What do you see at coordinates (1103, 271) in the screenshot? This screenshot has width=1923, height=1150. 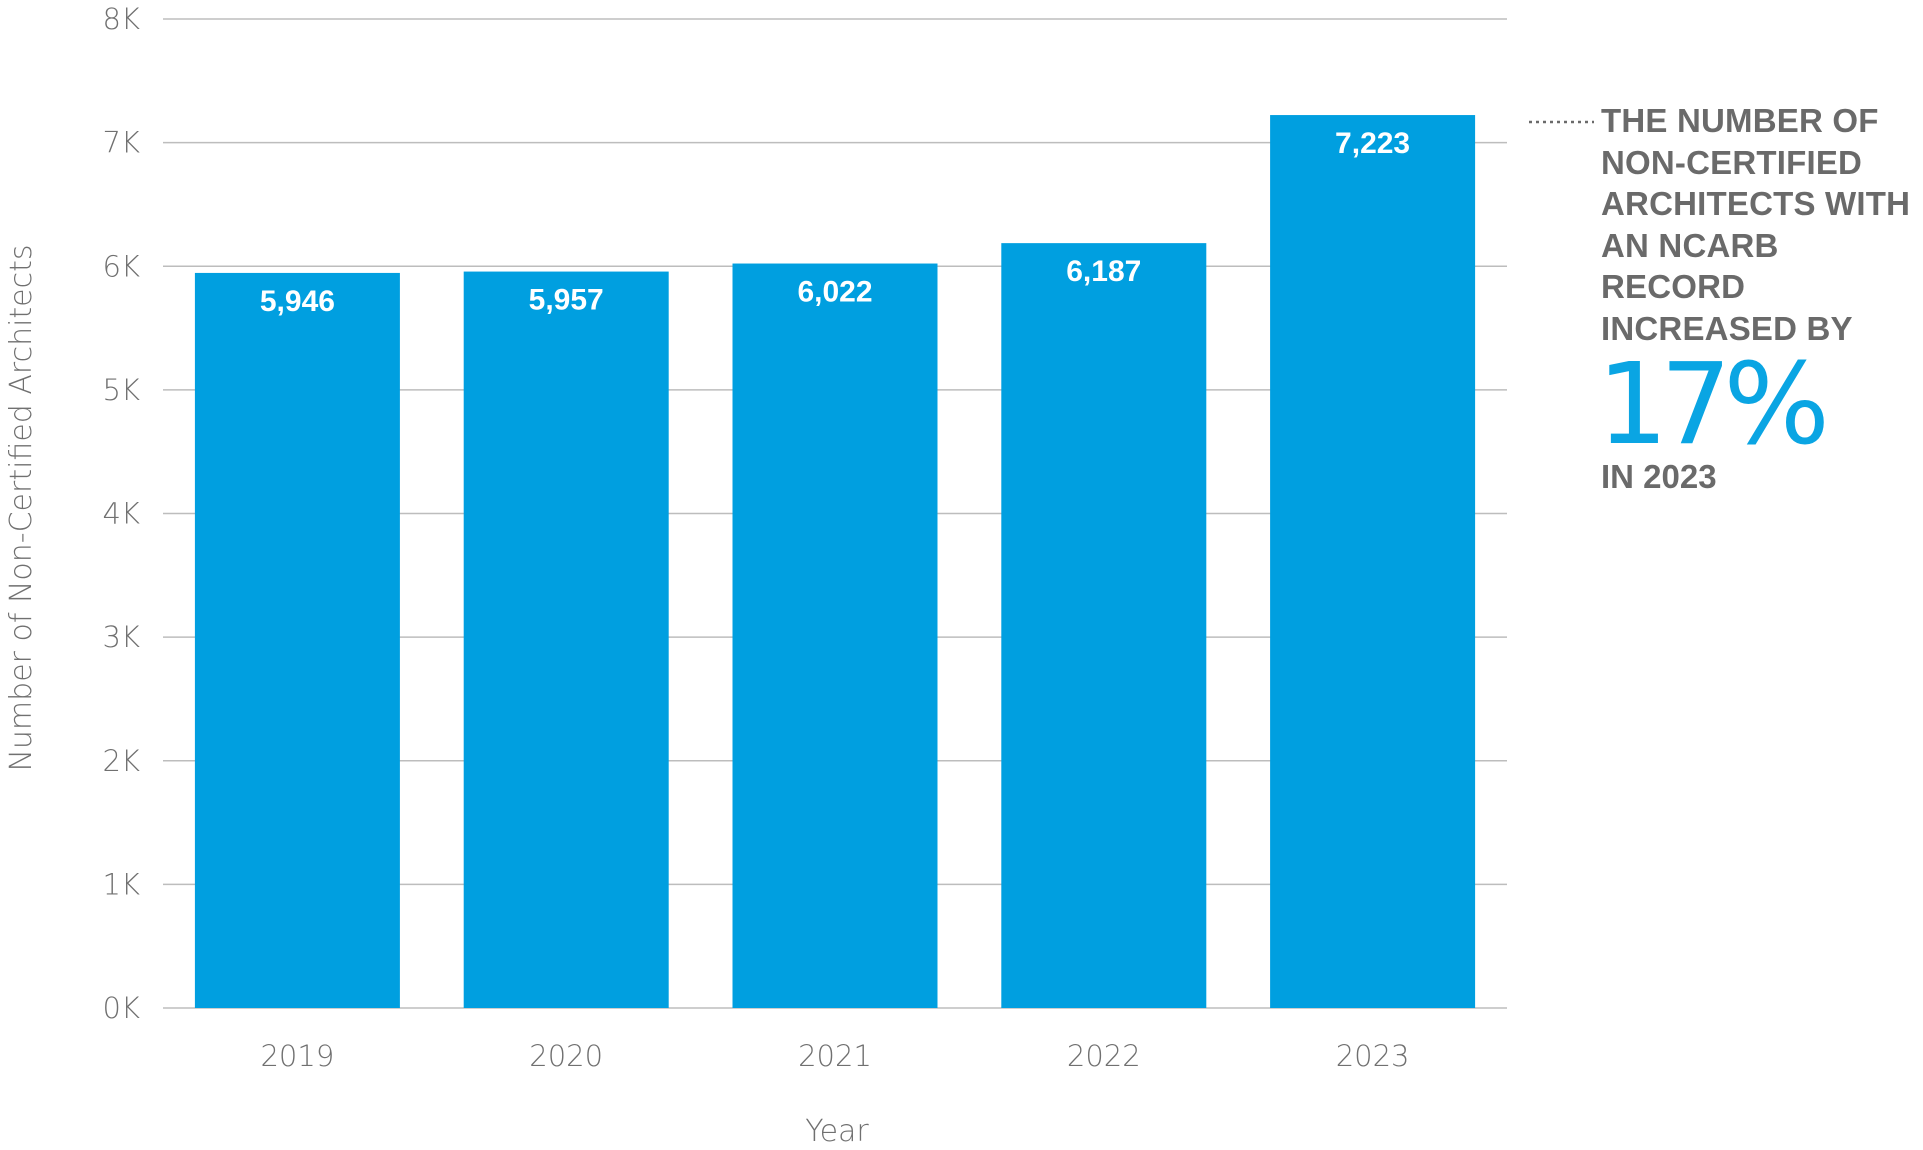 I see `bar-value-label: 6,187` at bounding box center [1103, 271].